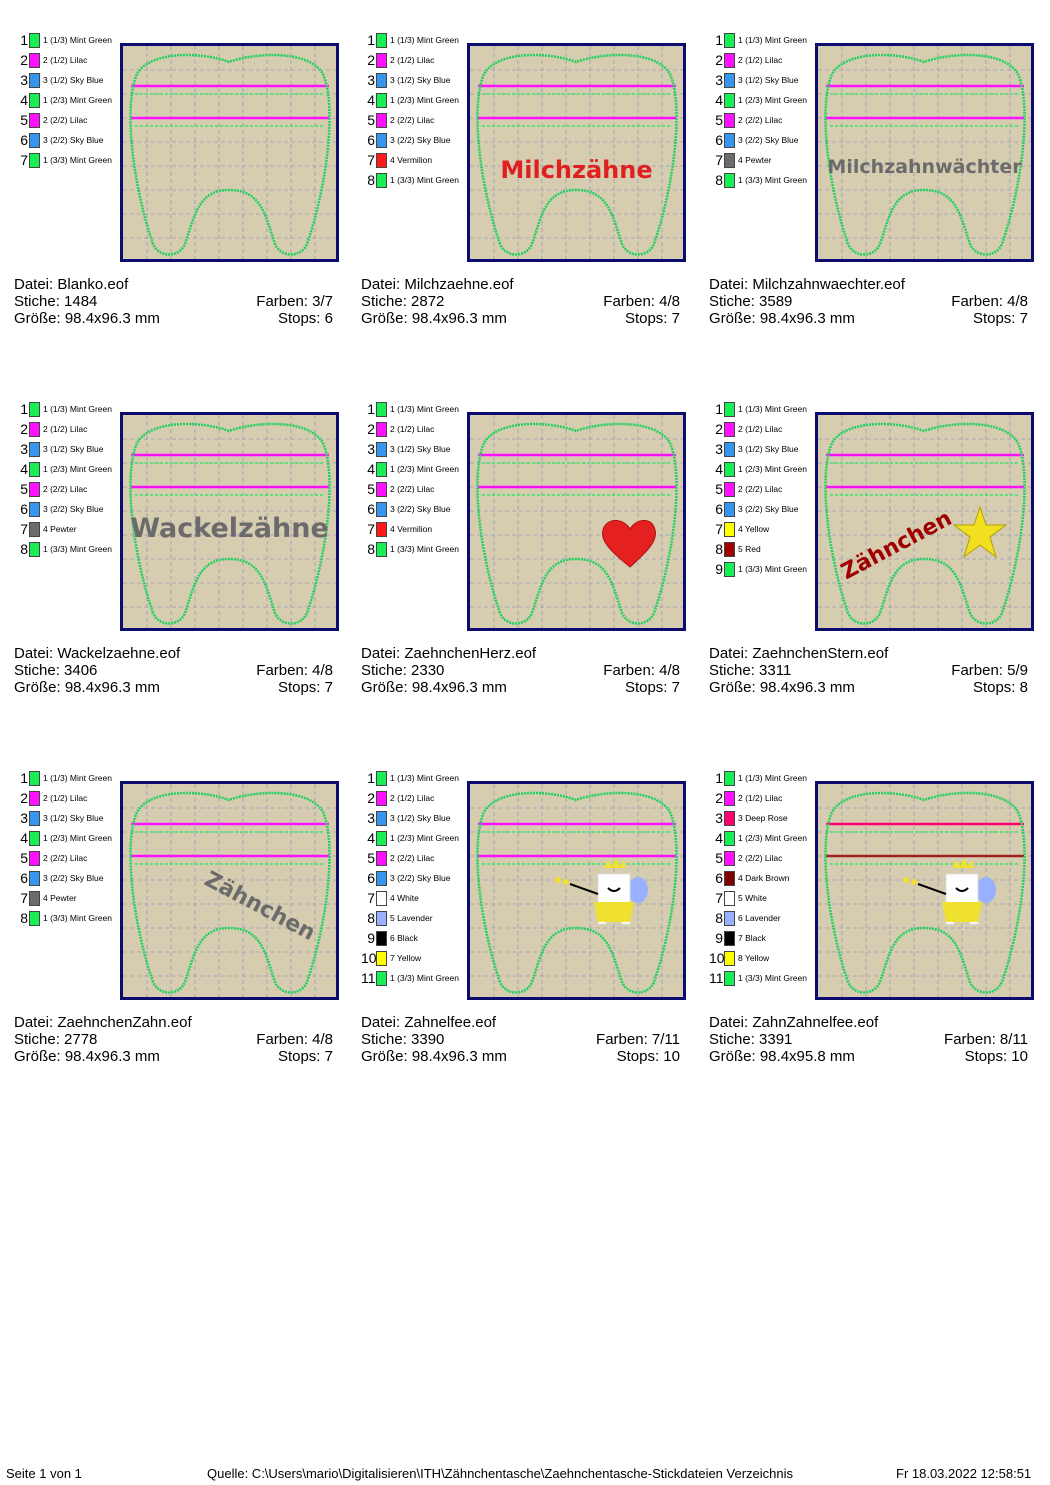 This screenshot has height=1485, width=1050. I want to click on color-count: Farben: 4/8, so click(641, 301).